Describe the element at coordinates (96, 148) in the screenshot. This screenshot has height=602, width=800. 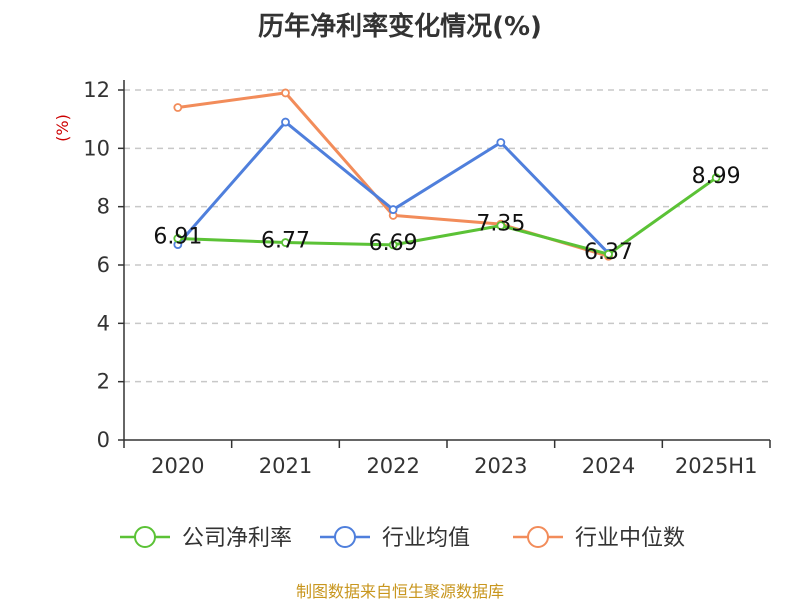
I see `y-tick-label: 10` at that location.